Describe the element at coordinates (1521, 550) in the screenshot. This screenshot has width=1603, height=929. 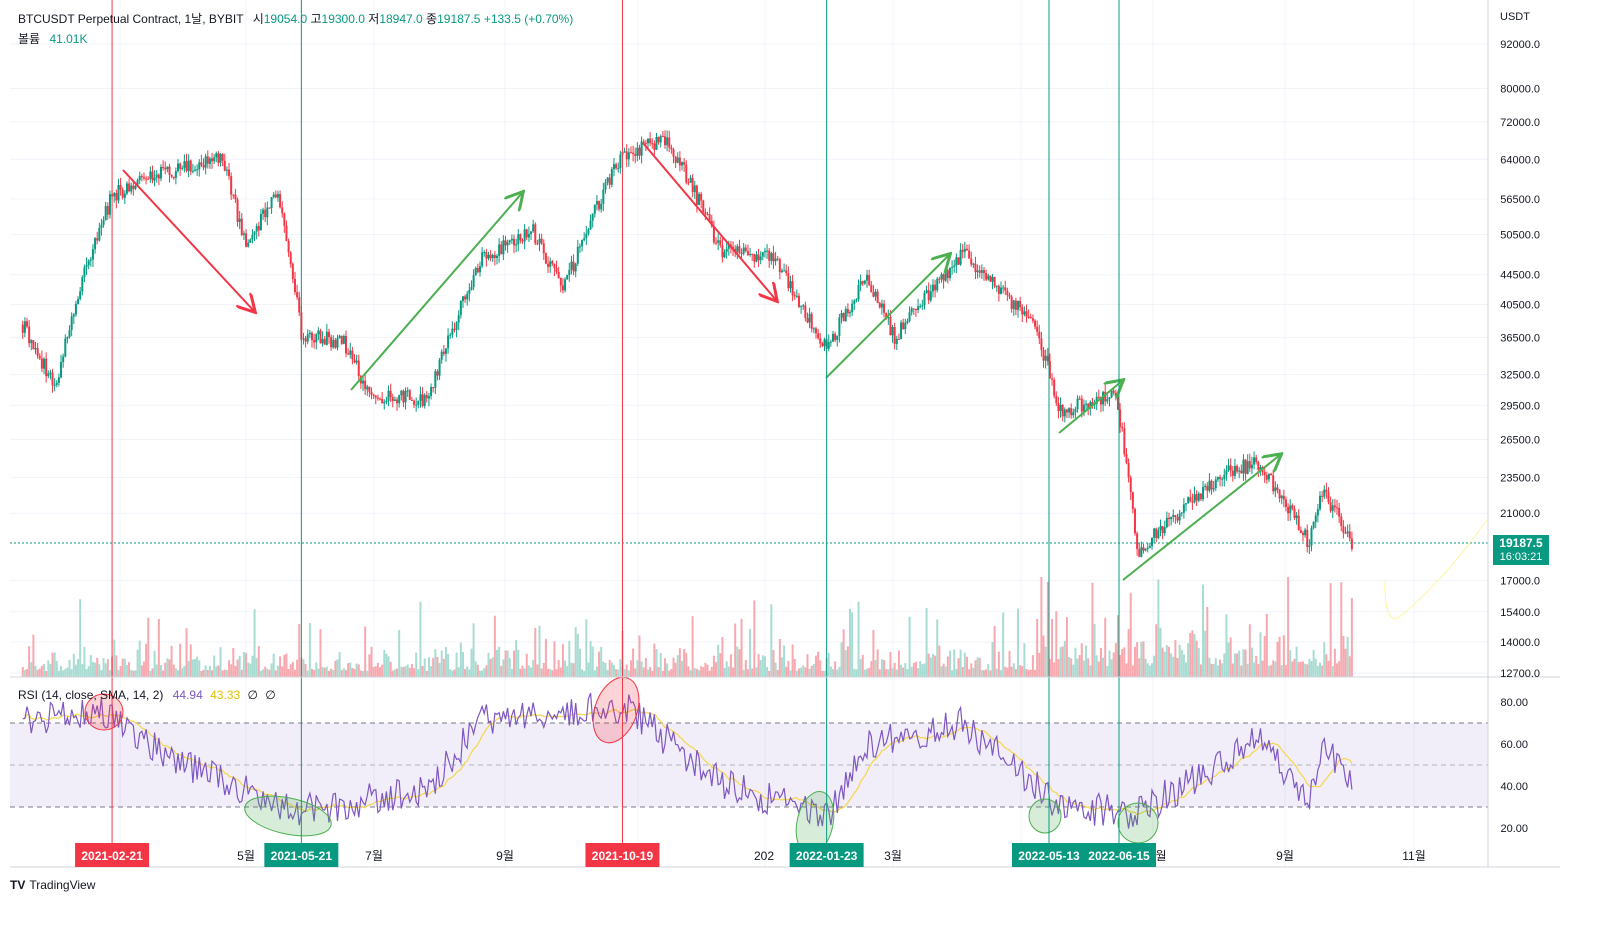
I see `last-price-tag: 19187.5 16:03:21` at that location.